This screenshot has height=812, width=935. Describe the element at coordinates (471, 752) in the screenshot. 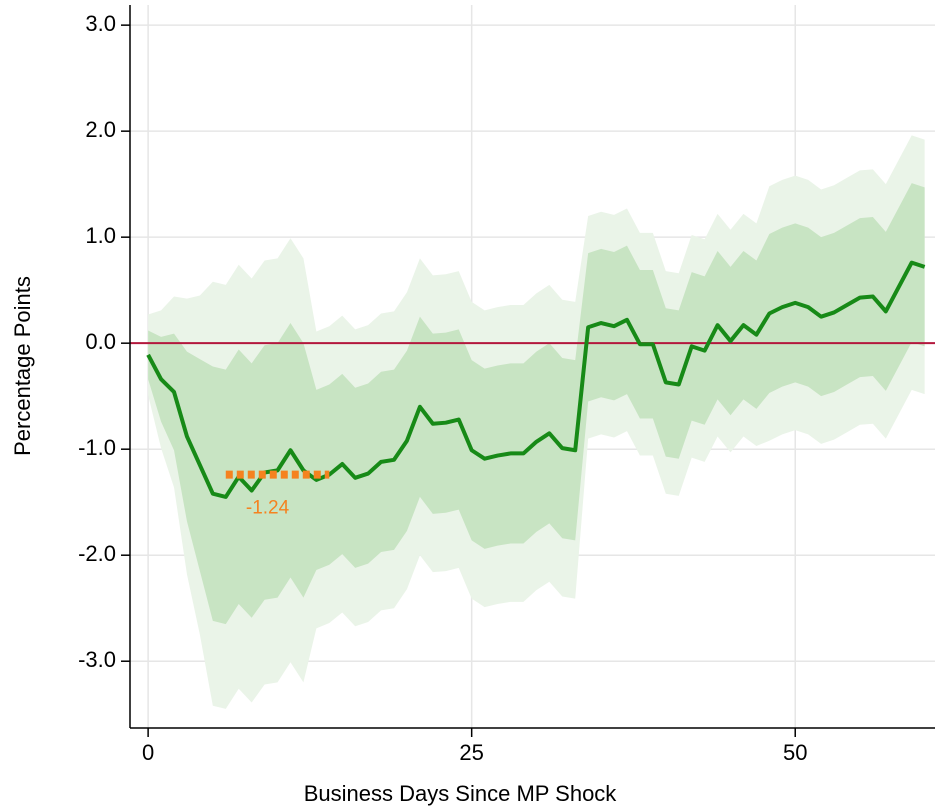

I see `x-tick-label: 25` at that location.